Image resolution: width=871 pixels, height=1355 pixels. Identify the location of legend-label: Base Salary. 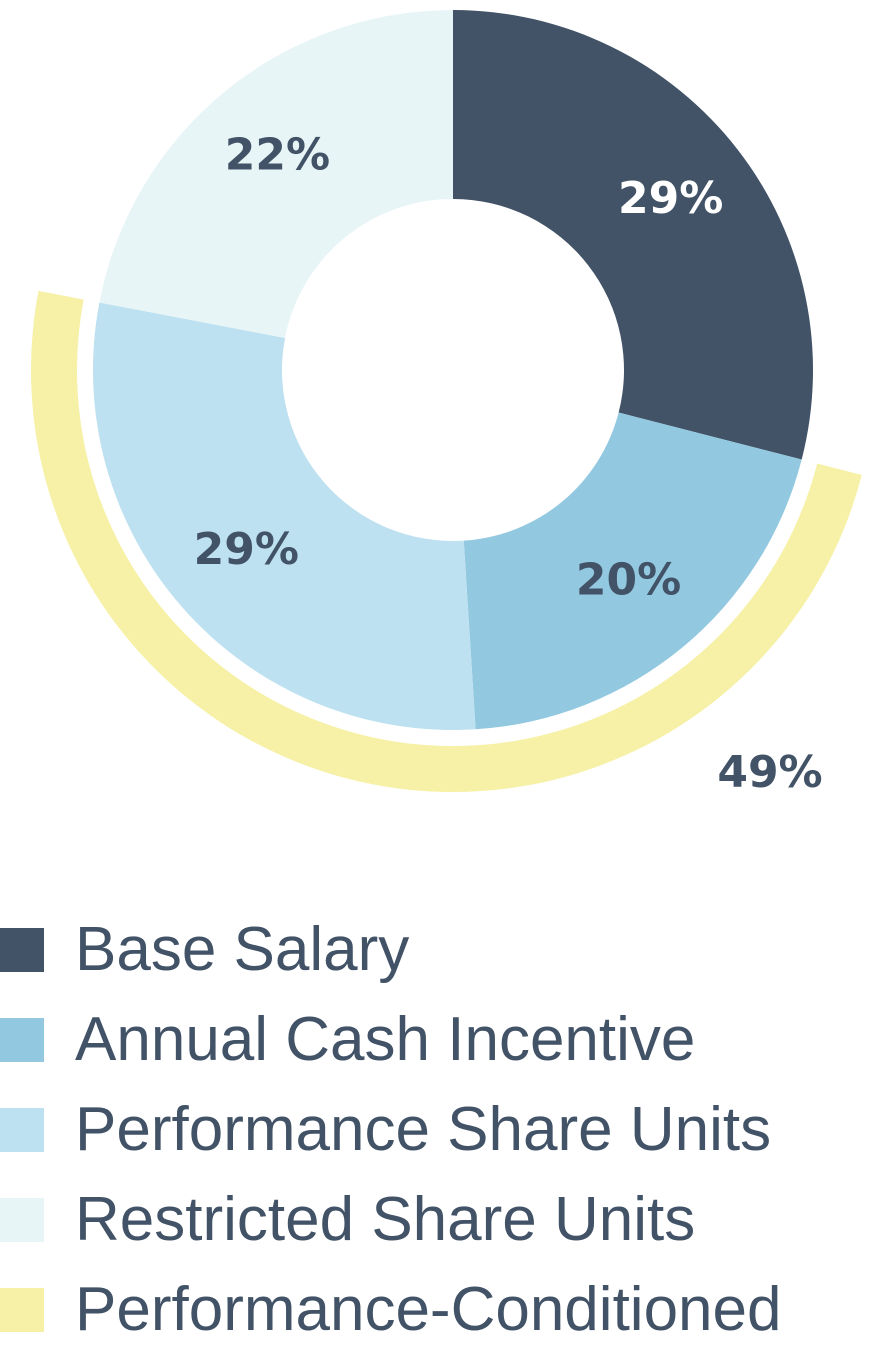
(242, 949).